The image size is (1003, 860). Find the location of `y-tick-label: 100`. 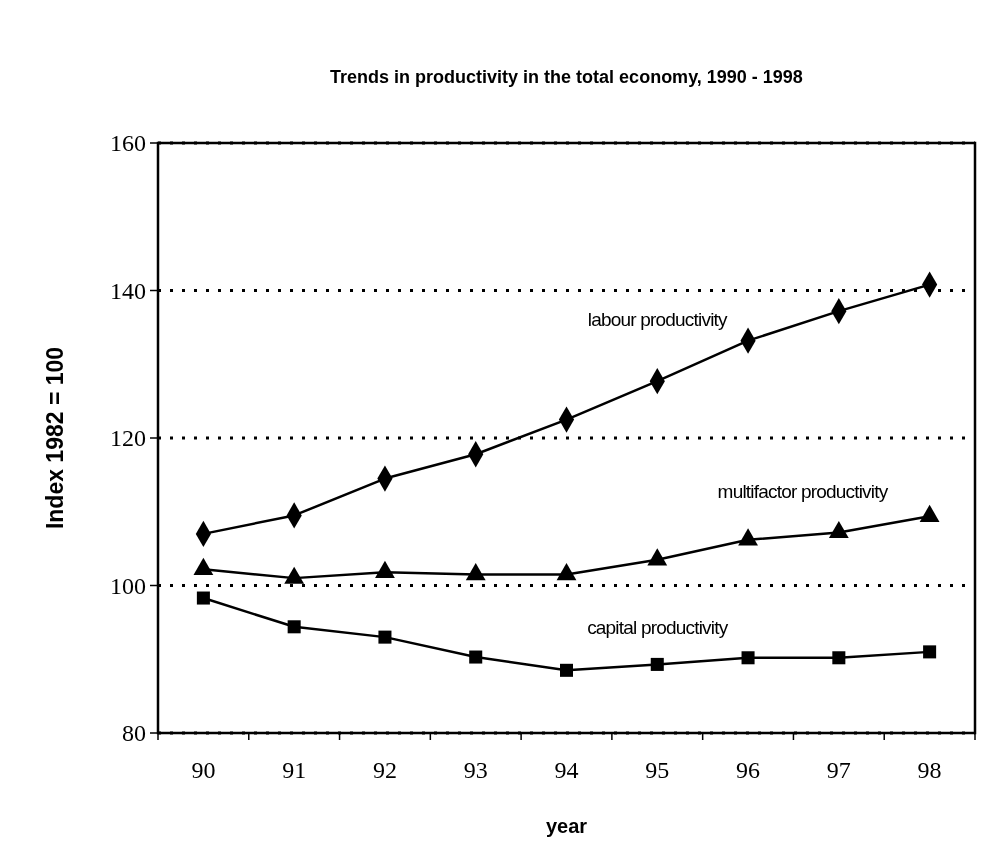

y-tick-label: 100 is located at coordinates (128, 585).